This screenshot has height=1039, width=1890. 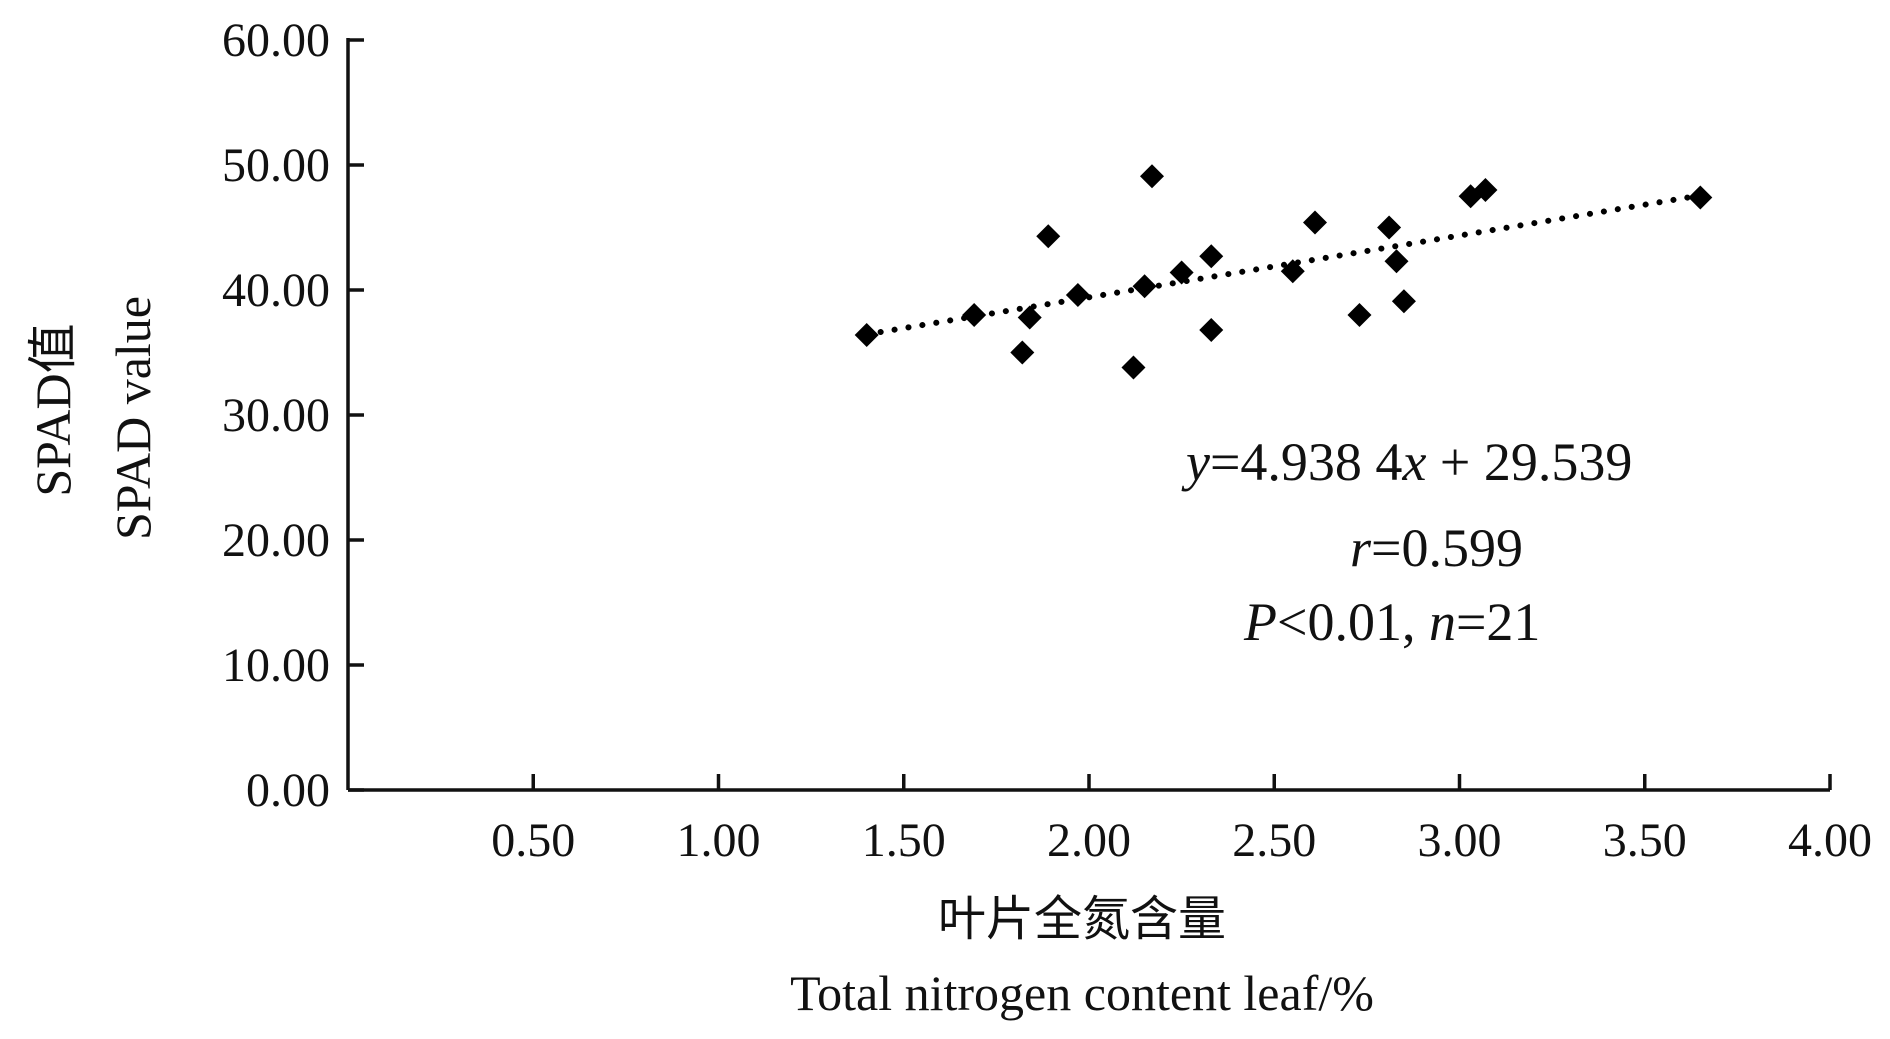 What do you see at coordinates (1406, 462) in the screenshot?
I see `regression-equation: y=4.938 4x + 29.539` at bounding box center [1406, 462].